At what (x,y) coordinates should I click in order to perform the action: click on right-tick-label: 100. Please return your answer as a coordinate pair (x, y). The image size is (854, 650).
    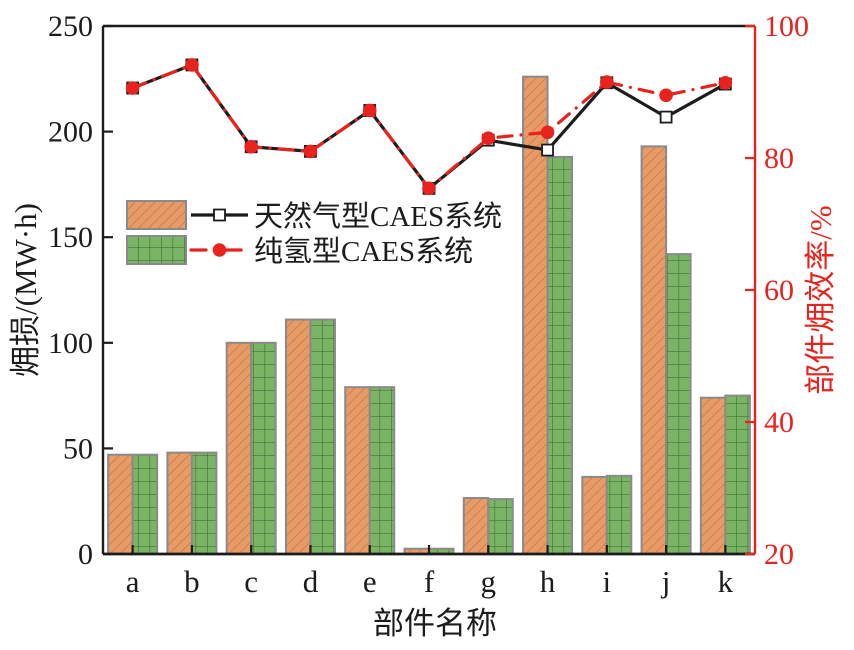
    Looking at the image, I should click on (786, 26).